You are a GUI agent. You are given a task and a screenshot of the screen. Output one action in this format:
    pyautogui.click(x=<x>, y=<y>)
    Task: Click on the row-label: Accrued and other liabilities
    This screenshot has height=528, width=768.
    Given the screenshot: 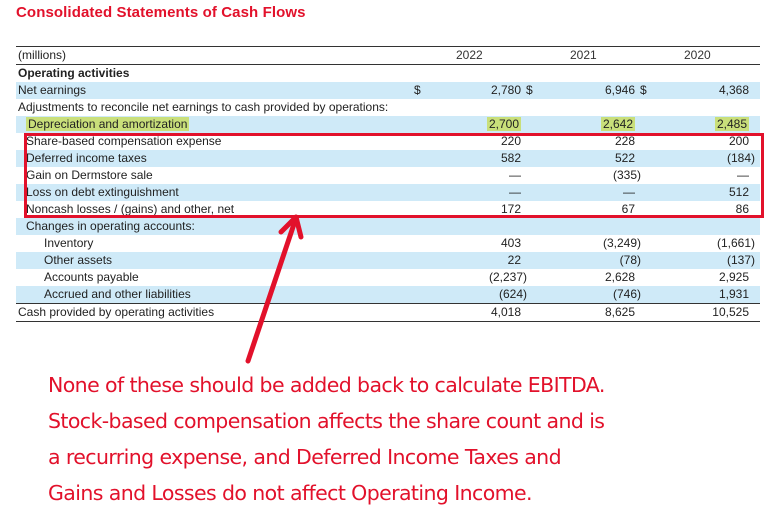 What is the action you would take?
    pyautogui.click(x=117, y=294)
    